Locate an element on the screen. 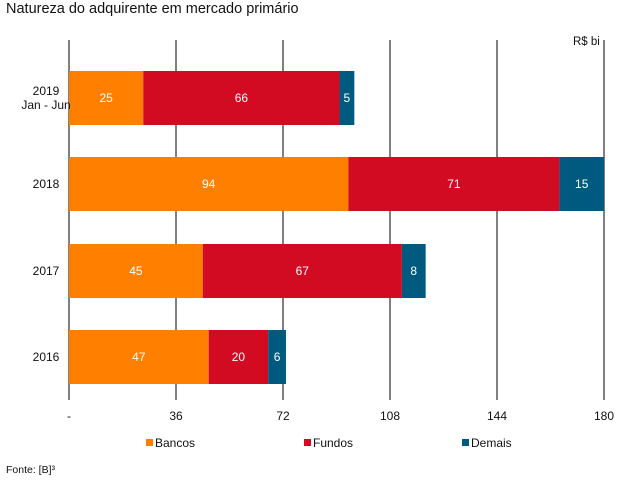 The height and width of the screenshot is (490, 627). category-label: 2017 is located at coordinates (46, 271).